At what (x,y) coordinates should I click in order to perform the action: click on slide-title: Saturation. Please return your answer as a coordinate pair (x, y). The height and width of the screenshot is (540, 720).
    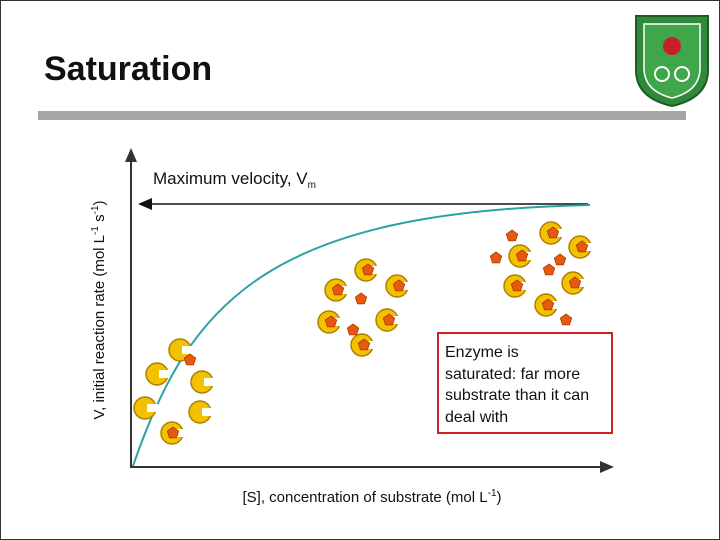
    Looking at the image, I should click on (128, 69).